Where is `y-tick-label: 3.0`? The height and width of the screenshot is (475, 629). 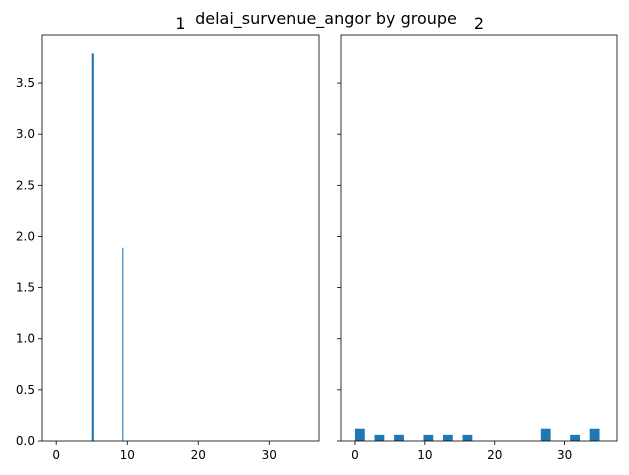
y-tick-label: 3.0 is located at coordinates (25, 134).